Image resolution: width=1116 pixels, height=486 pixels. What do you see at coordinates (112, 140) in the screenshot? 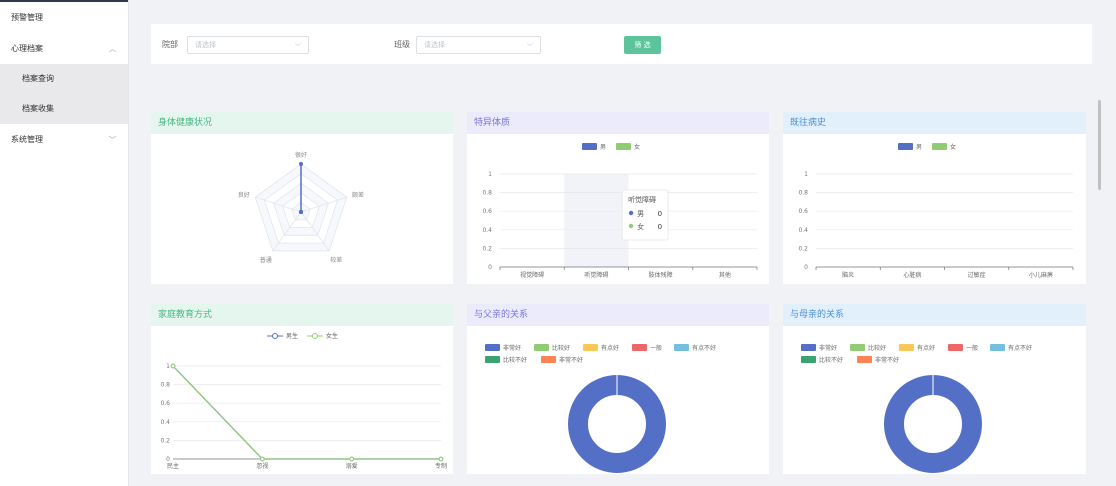
I see `chevron-down-icon: ﹀` at bounding box center [112, 140].